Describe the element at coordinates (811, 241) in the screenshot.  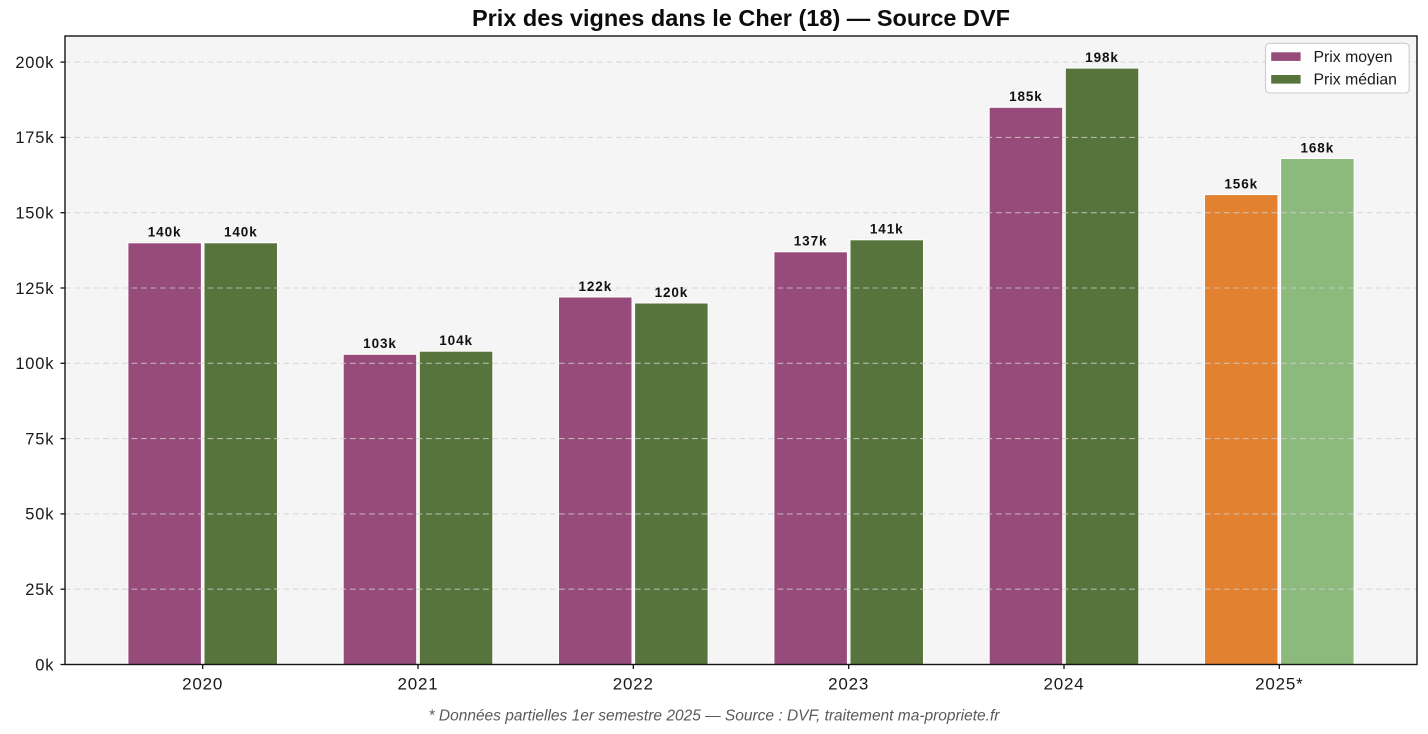
I see `svg-text: 137k` at that location.